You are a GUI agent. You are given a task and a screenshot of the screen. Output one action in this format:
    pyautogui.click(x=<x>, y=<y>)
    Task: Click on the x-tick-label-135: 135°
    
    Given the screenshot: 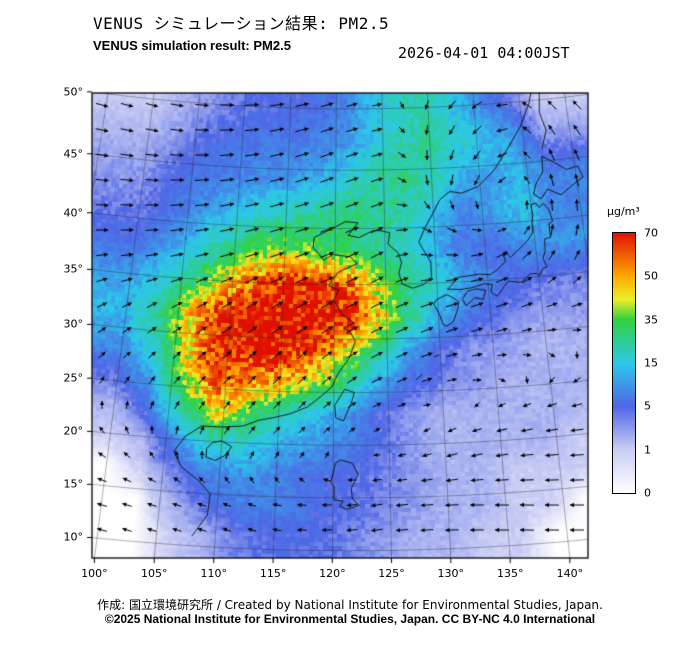 What is the action you would take?
    pyautogui.click(x=510, y=573)
    